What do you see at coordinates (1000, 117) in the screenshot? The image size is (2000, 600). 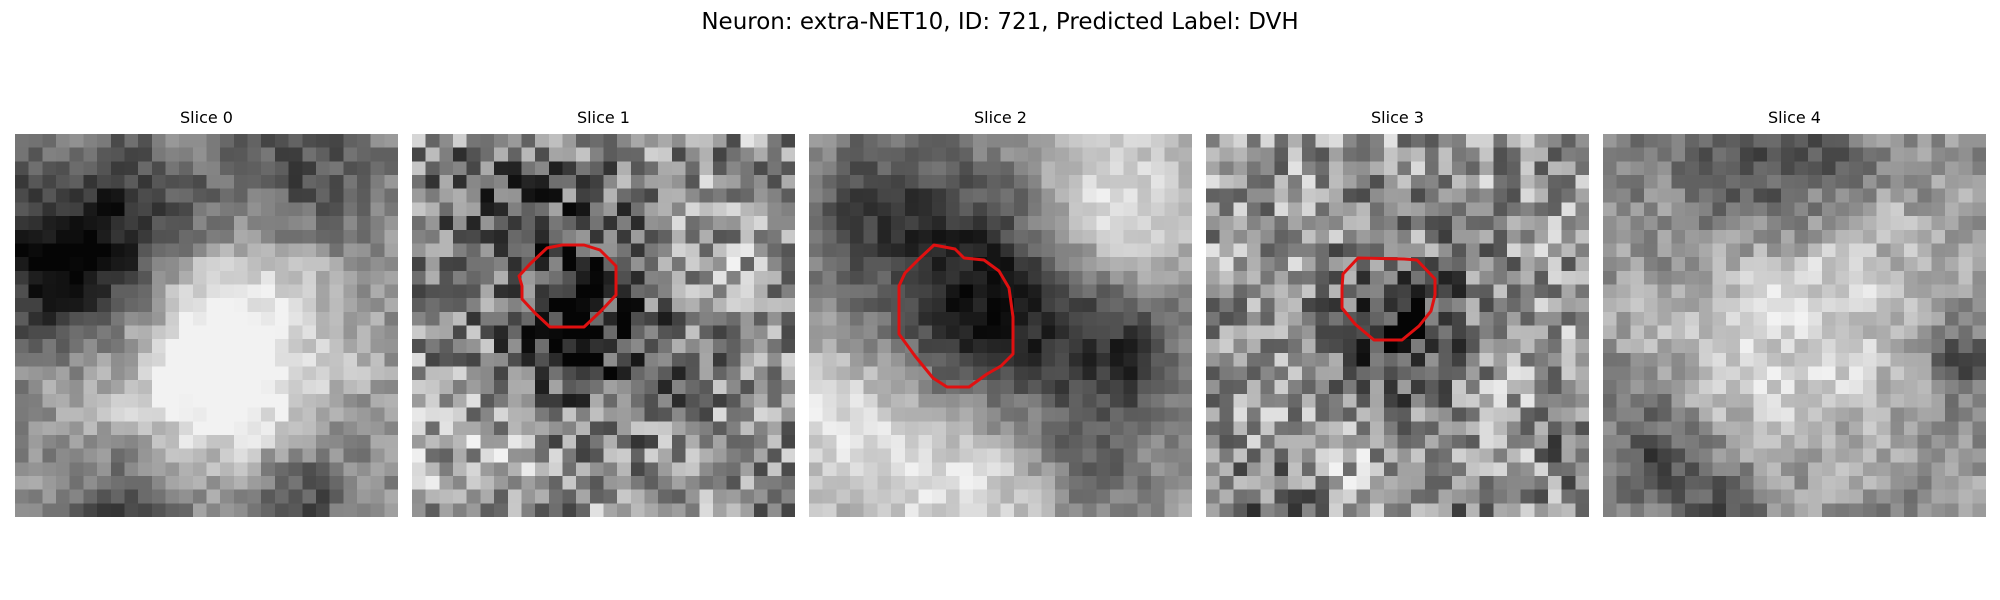 I see `slice-title: Slice 2` at bounding box center [1000, 117].